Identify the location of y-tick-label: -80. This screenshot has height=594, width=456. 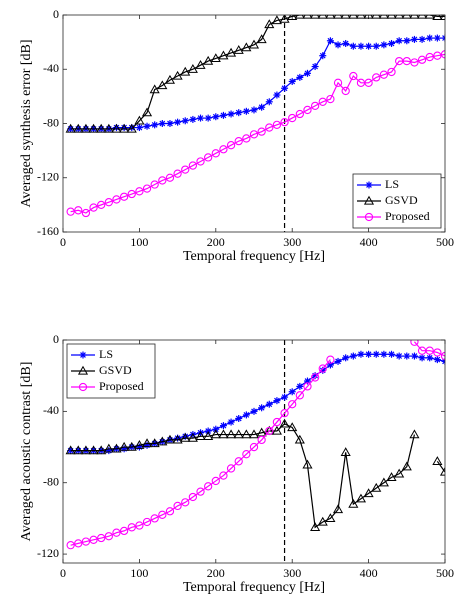
(51, 122).